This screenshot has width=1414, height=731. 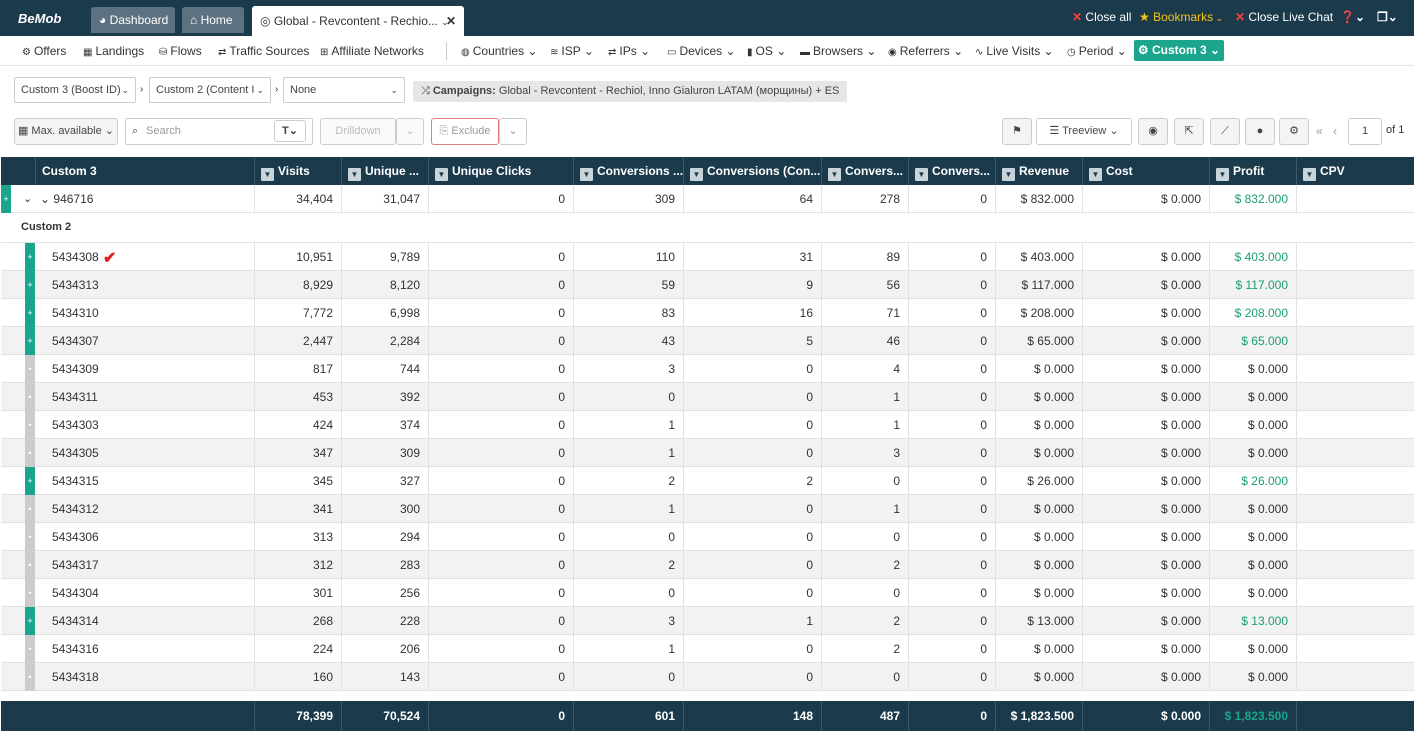 What do you see at coordinates (701, 51) in the screenshot?
I see `nav-devices: ▭ Devices ⌄` at bounding box center [701, 51].